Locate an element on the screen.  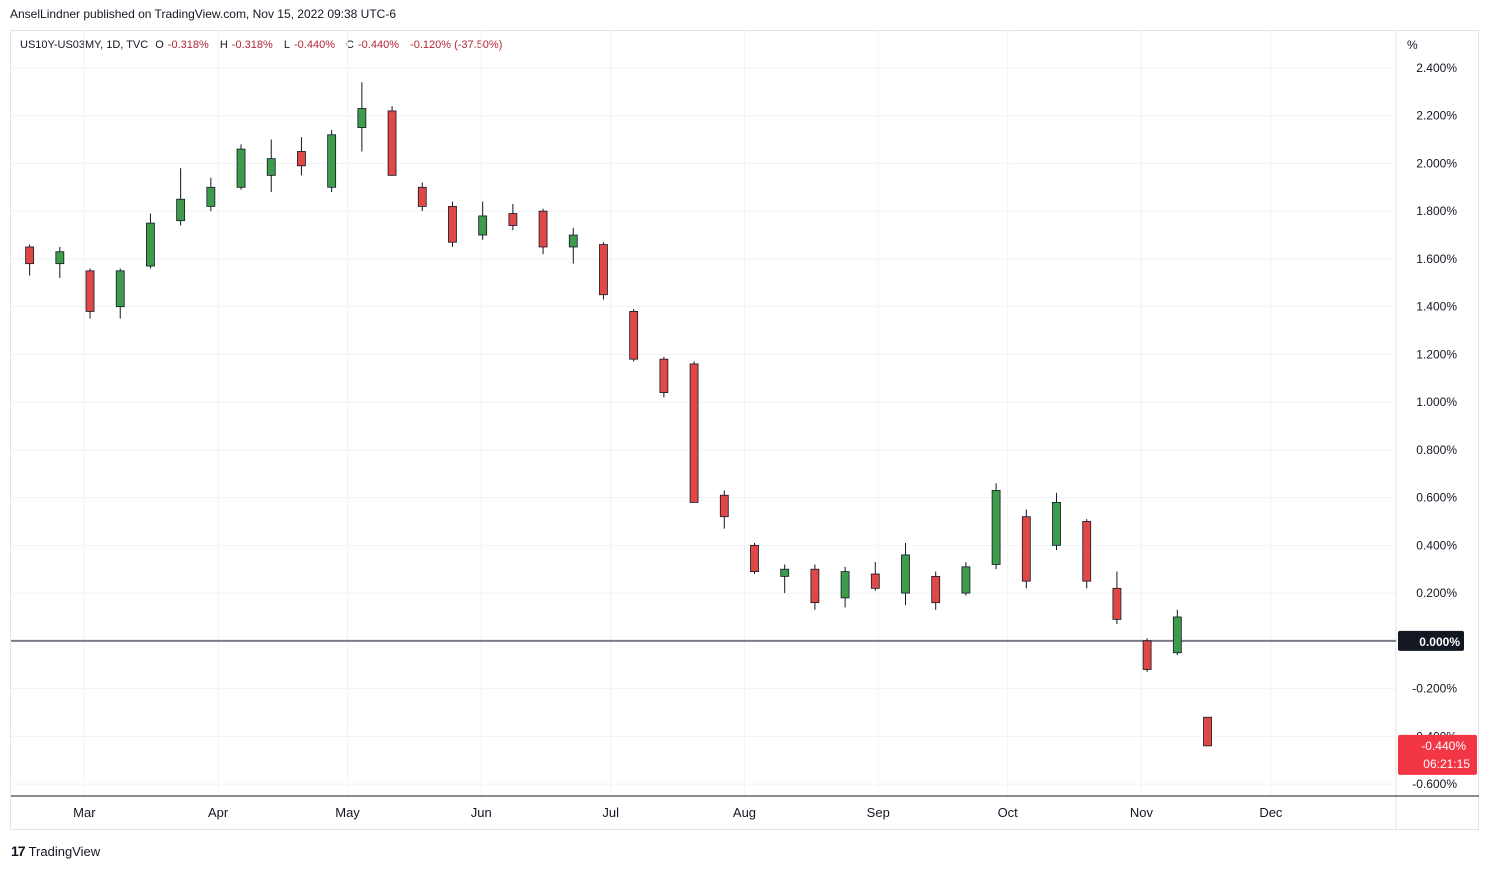
tradingview-logo-icon: 17 is located at coordinates (18, 851).